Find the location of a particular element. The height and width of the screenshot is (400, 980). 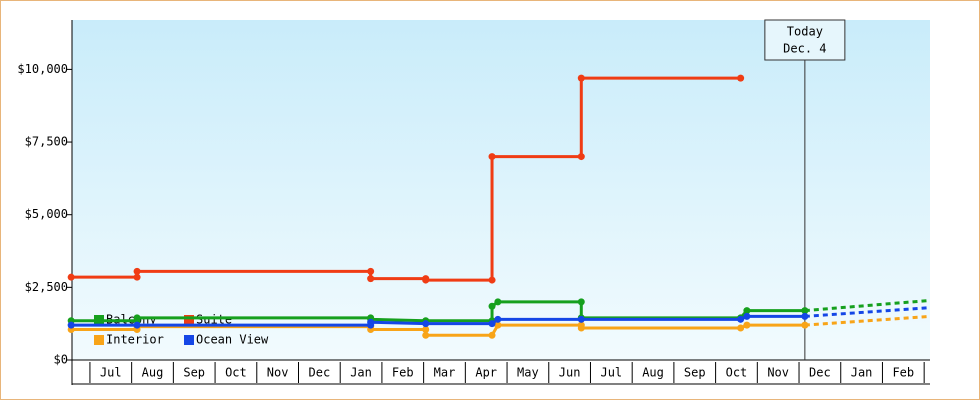

legend-label: Interior is located at coordinates (135, 340).